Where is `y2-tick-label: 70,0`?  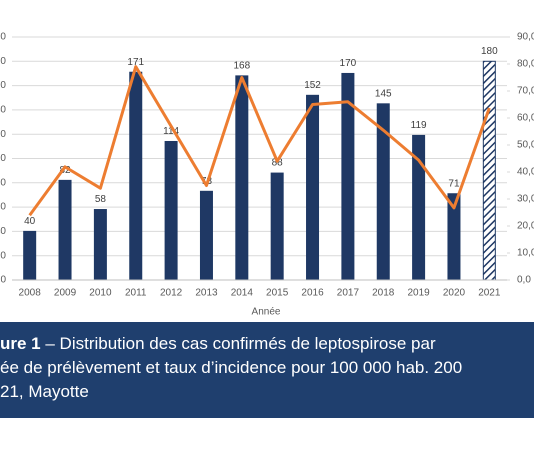
y2-tick-label: 70,0 is located at coordinates (525, 91).